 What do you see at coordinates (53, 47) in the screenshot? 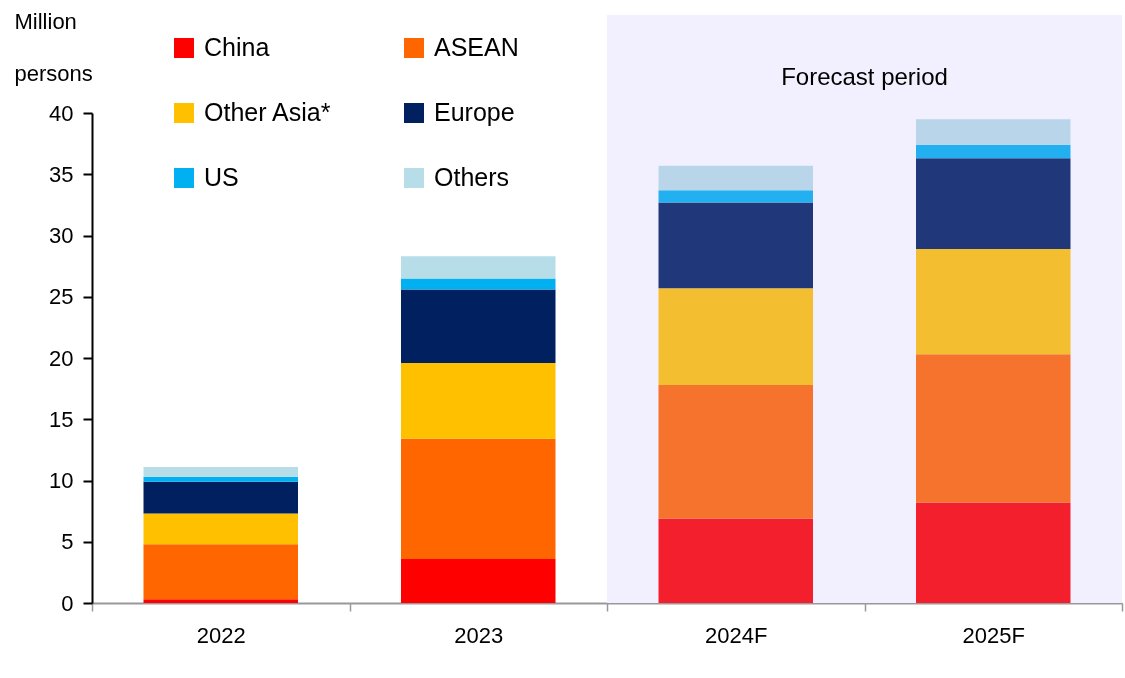
I see `text: Million persons` at bounding box center [53, 47].